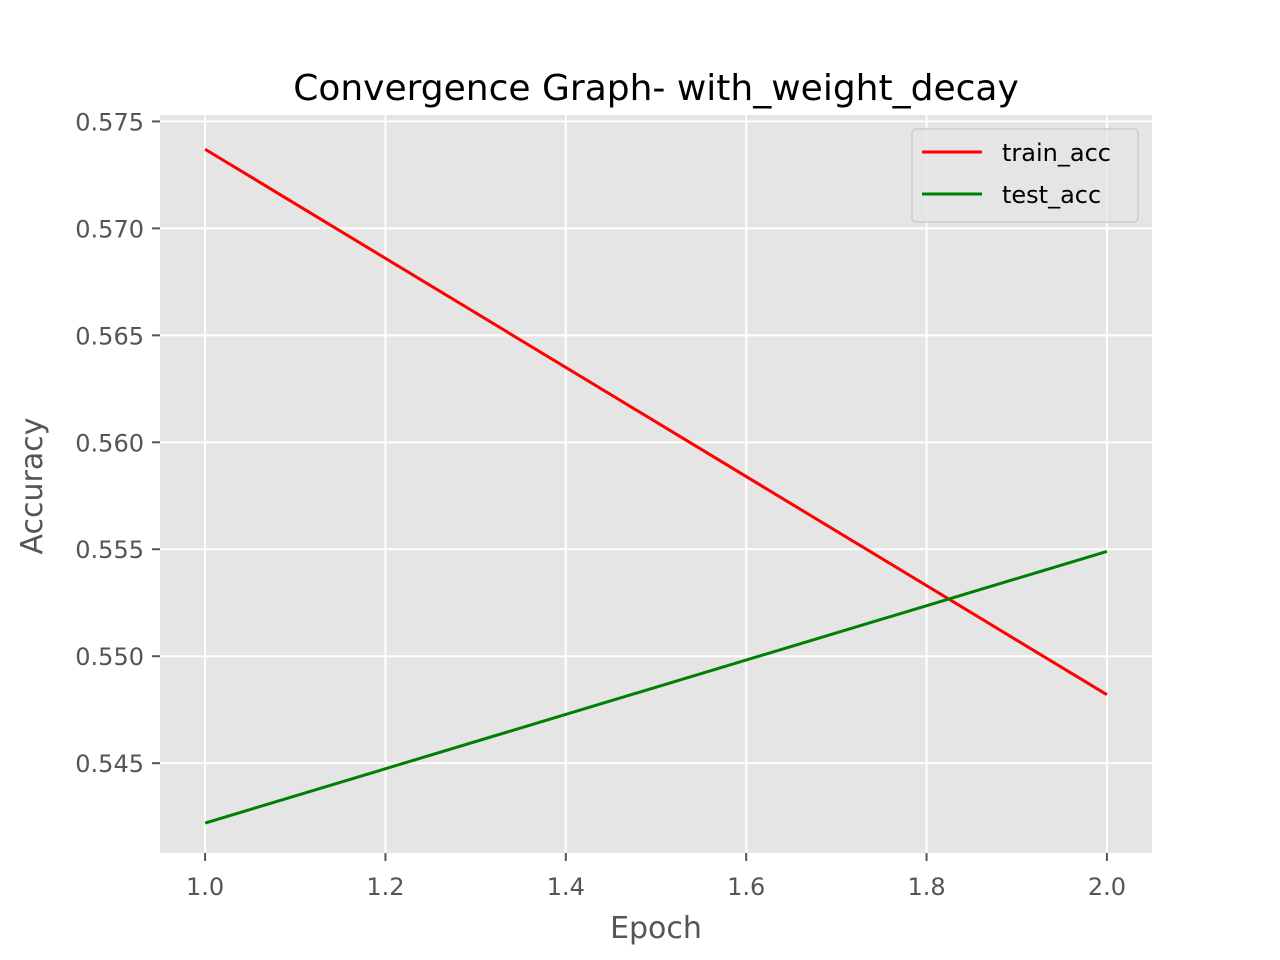 The width and height of the screenshot is (1280, 960). What do you see at coordinates (746, 887) in the screenshot?
I see `x-tick-label: 1.6` at bounding box center [746, 887].